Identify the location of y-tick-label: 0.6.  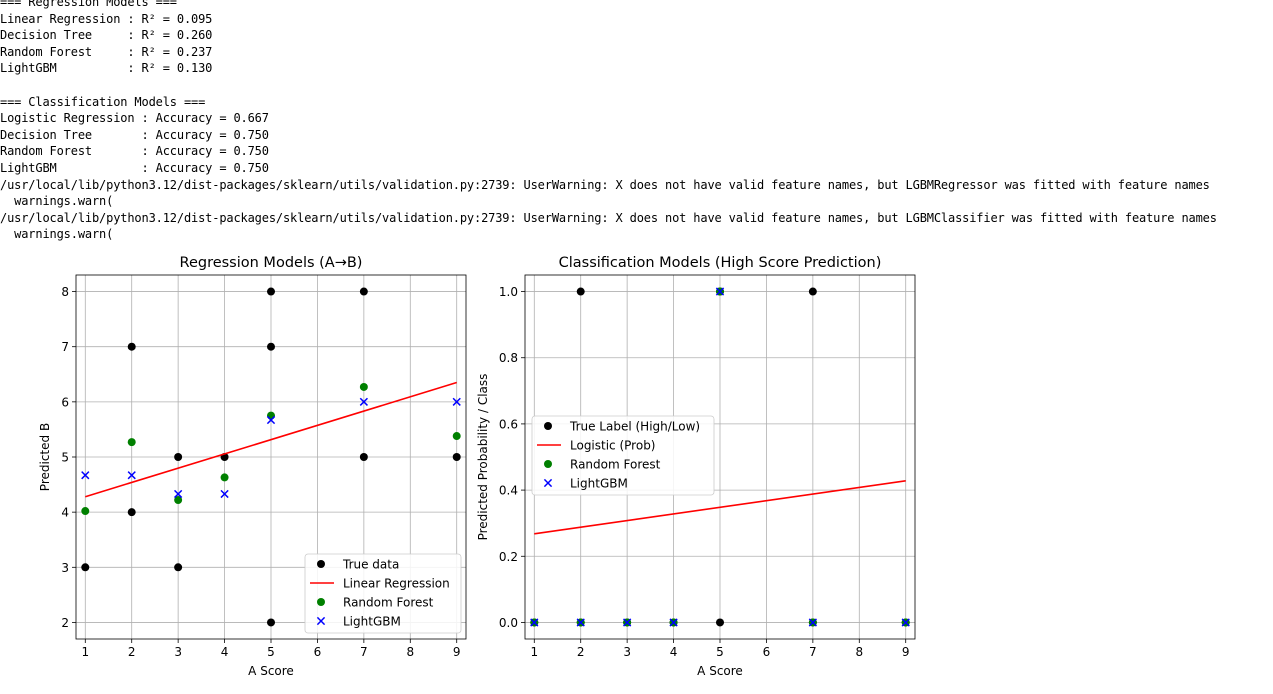
(508, 424).